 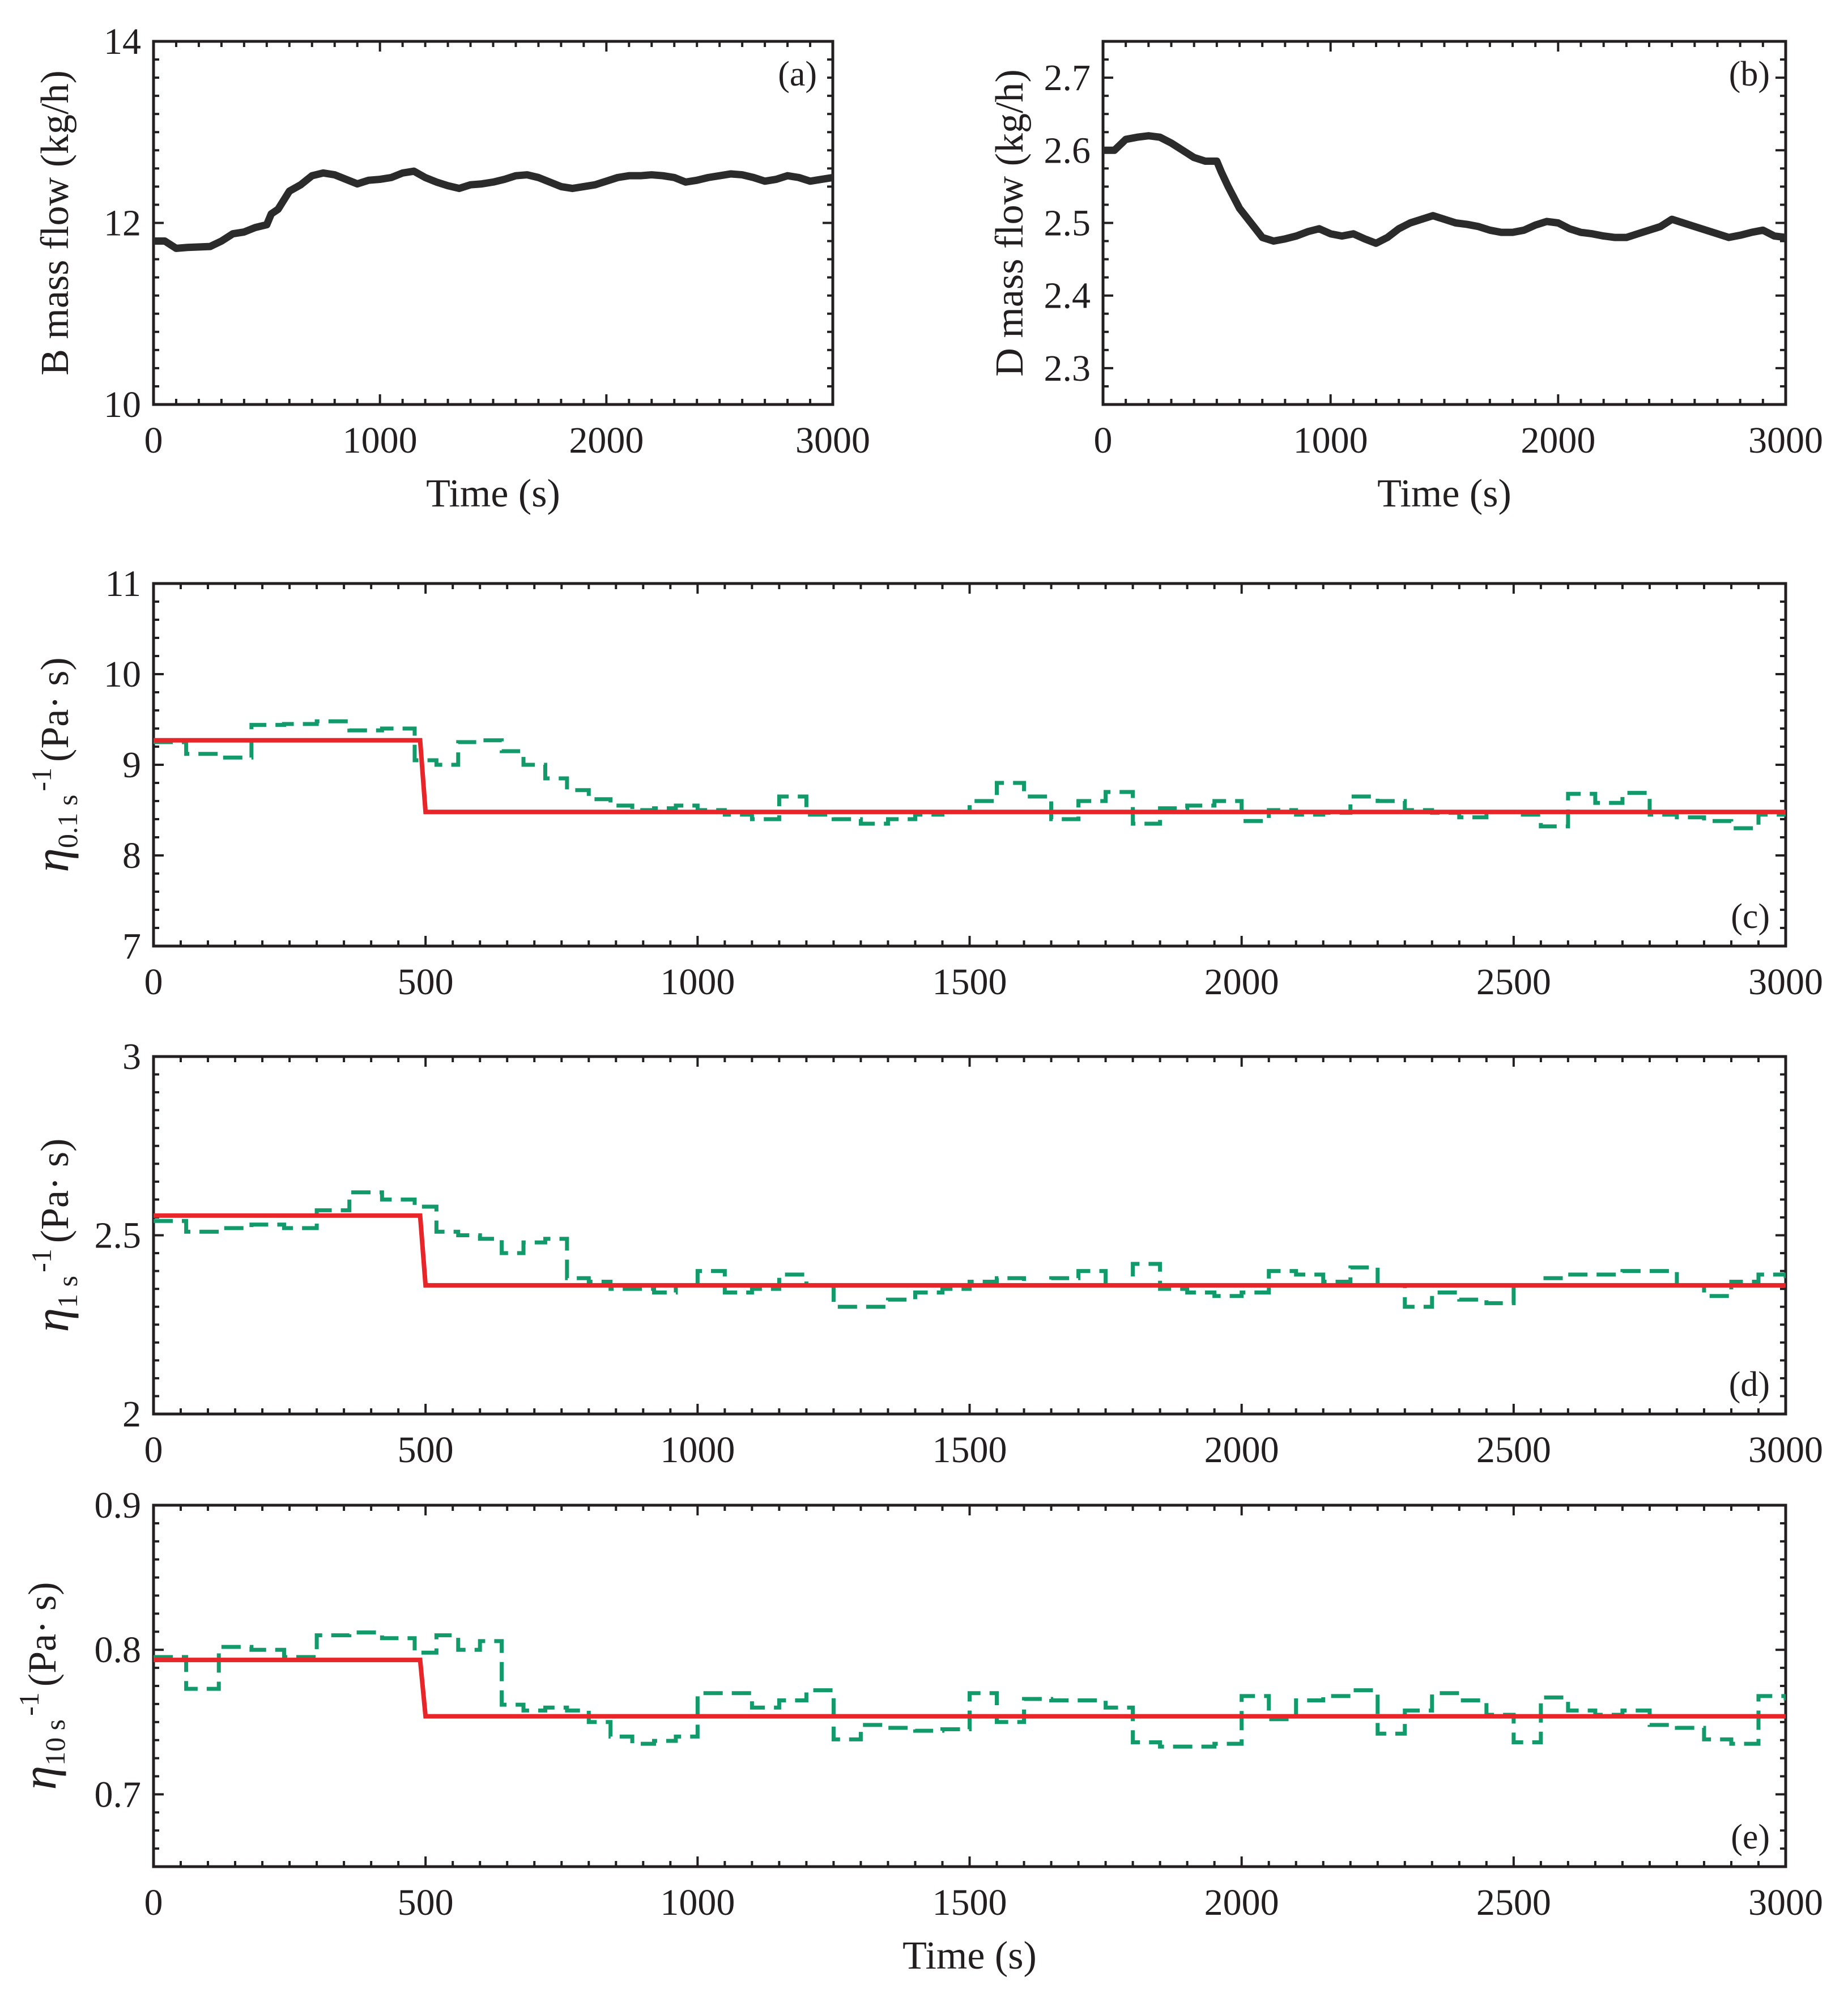 I want to click on y-axis-label: η0.1 s -1 (Pa· s), so click(x=53, y=764).